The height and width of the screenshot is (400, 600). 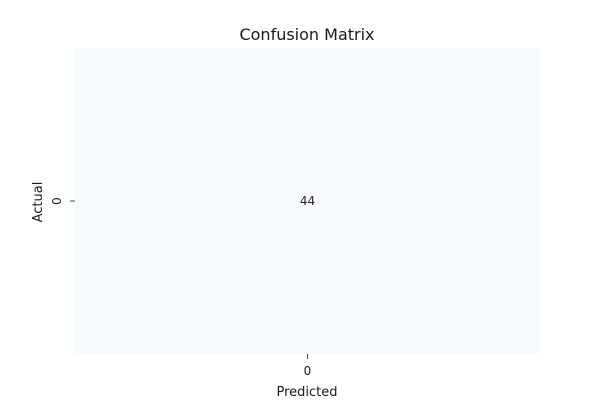 What do you see at coordinates (38, 202) in the screenshot?
I see `y-axis-label: Actual` at bounding box center [38, 202].